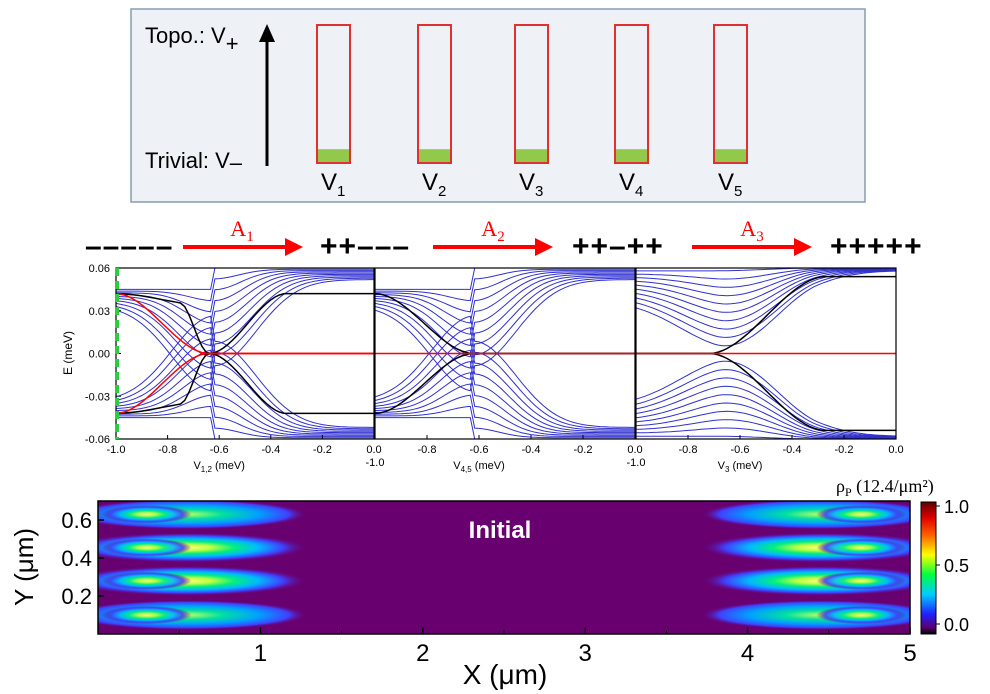 Image resolution: width=990 pixels, height=694 pixels. Describe the element at coordinates (740, 467) in the screenshot. I see `spectrum-xlabel: V3 (meV)` at that location.